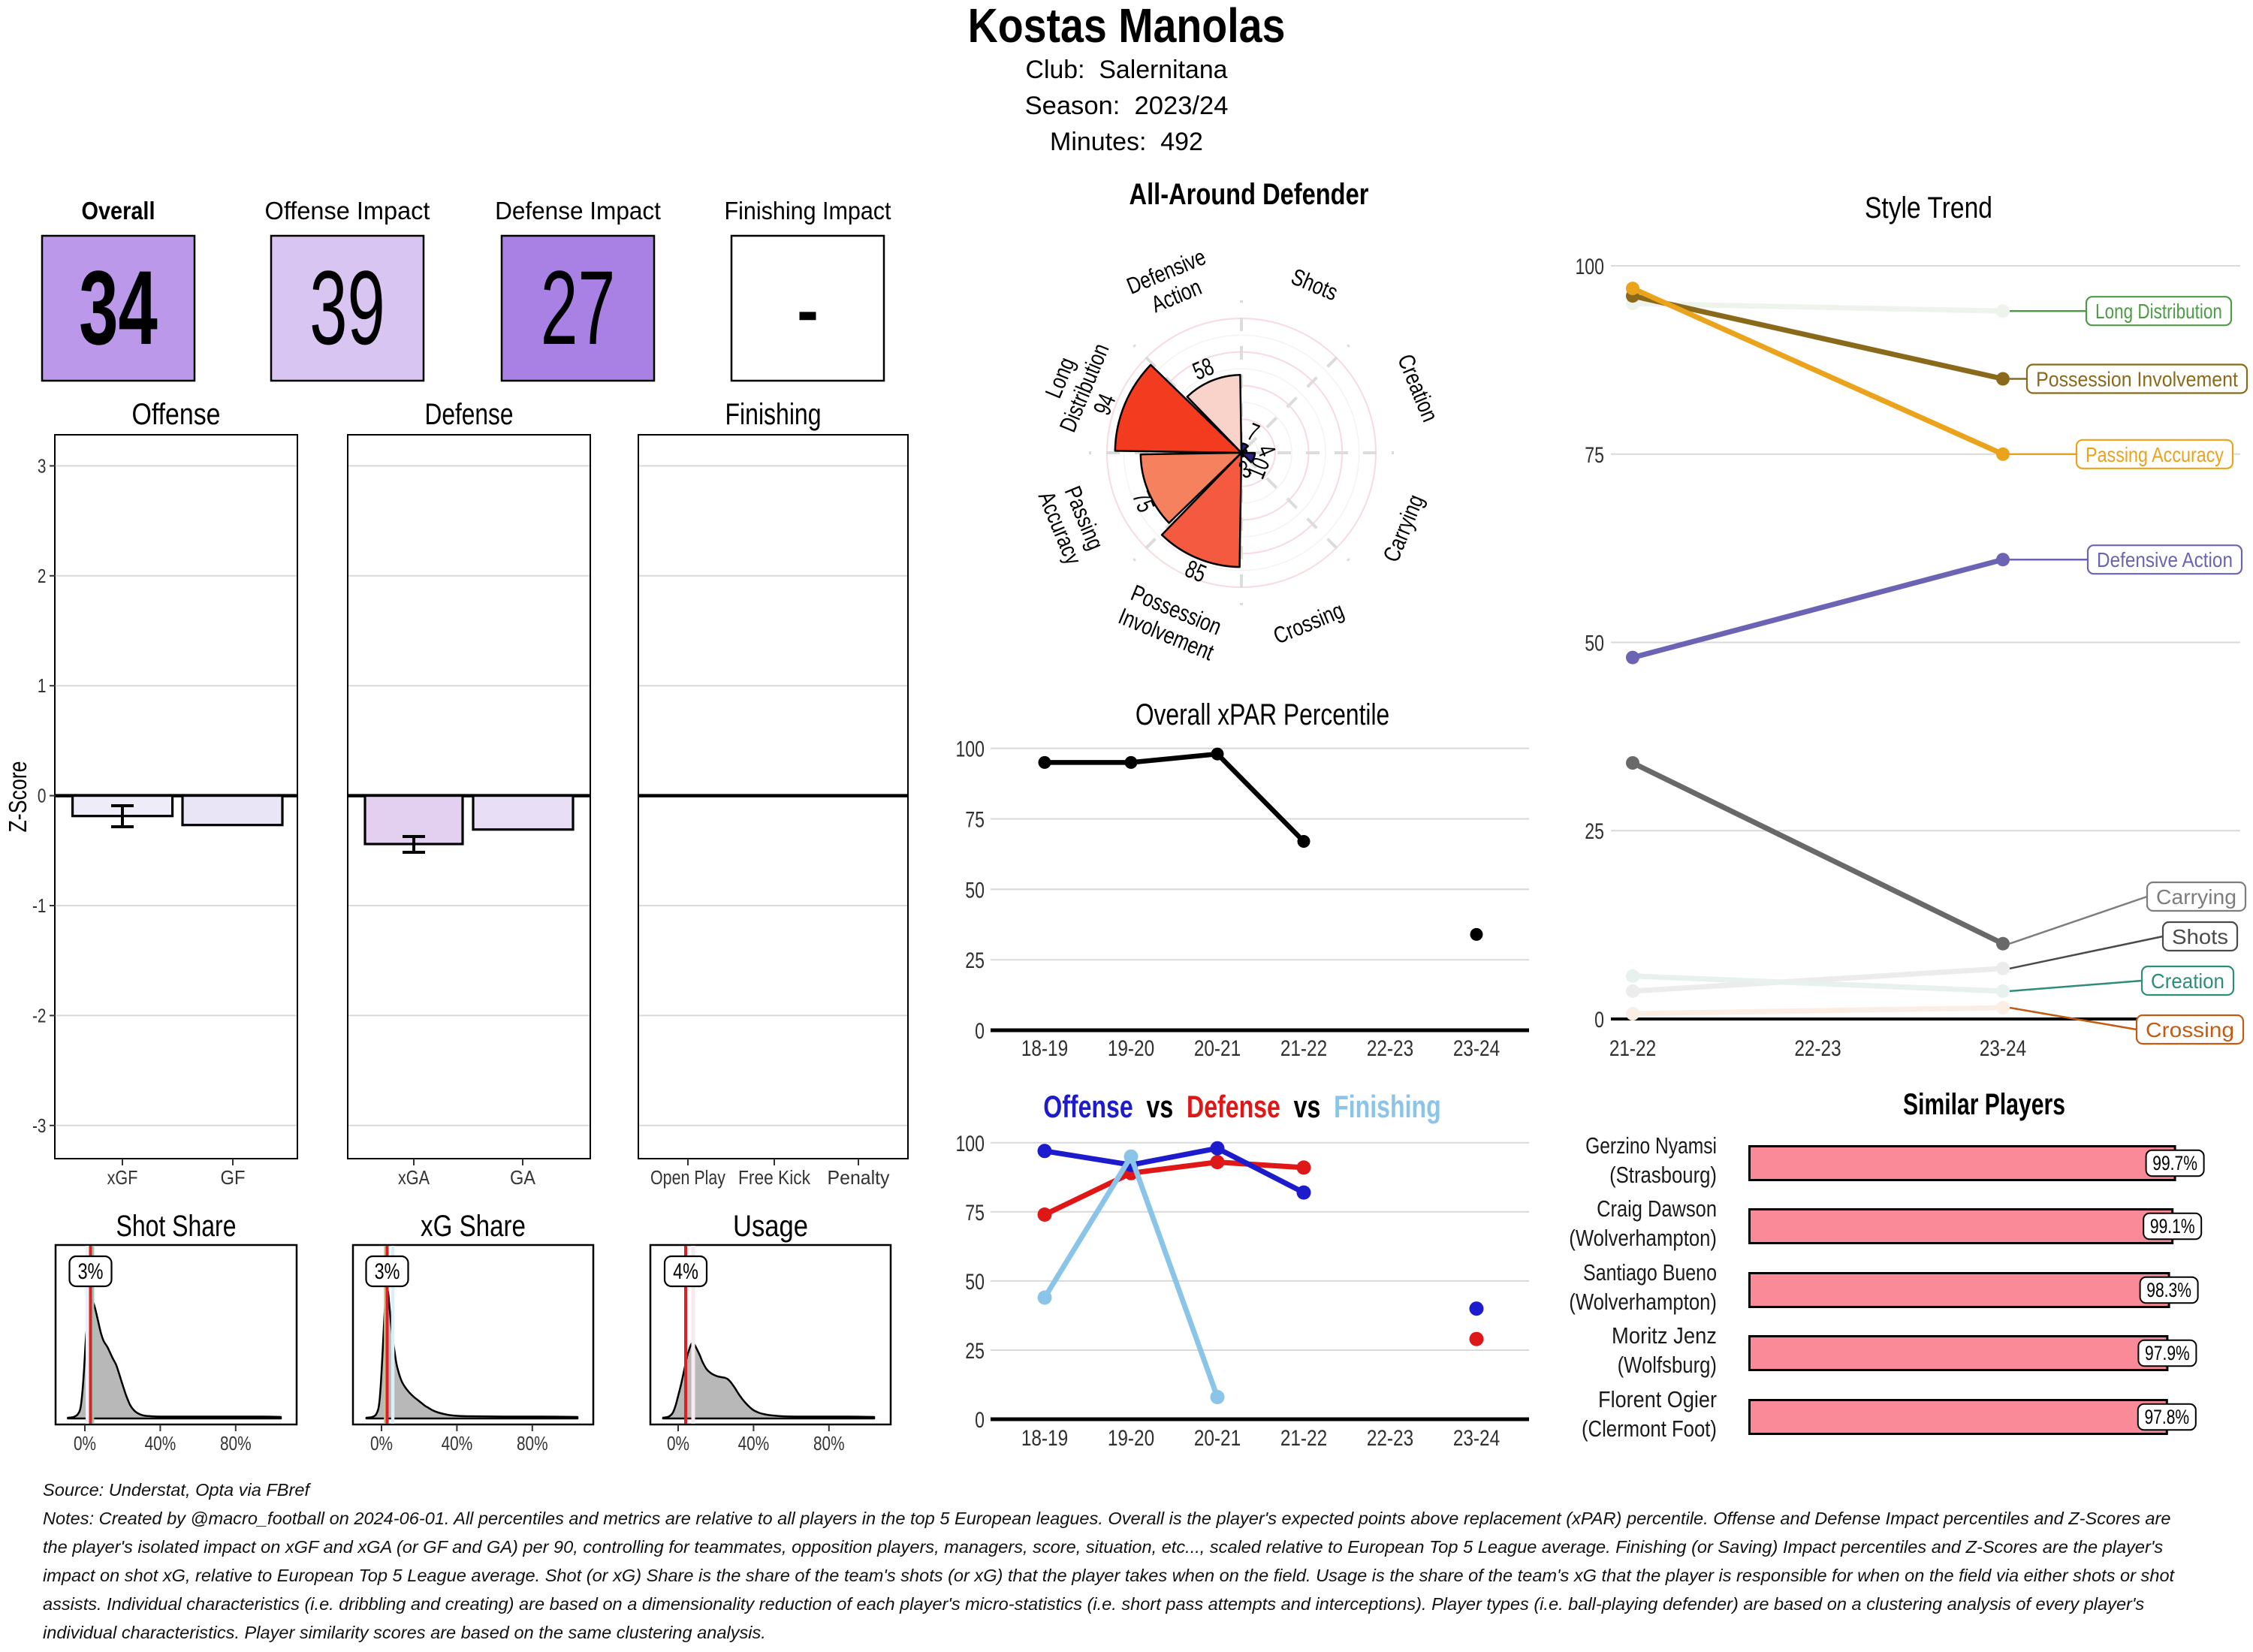 The width and height of the screenshot is (2253, 1652). What do you see at coordinates (774, 1178) in the screenshot?
I see `svg-text: Free Kick` at bounding box center [774, 1178].